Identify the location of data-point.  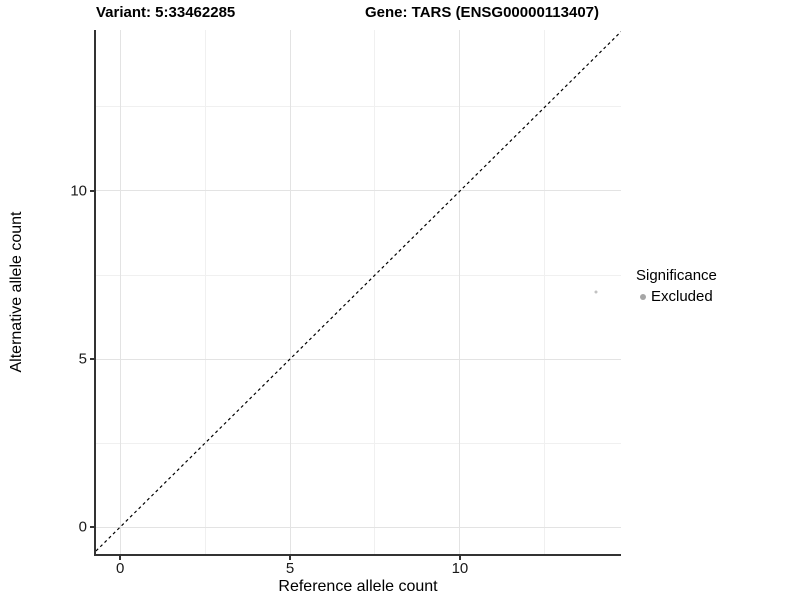
(596, 292).